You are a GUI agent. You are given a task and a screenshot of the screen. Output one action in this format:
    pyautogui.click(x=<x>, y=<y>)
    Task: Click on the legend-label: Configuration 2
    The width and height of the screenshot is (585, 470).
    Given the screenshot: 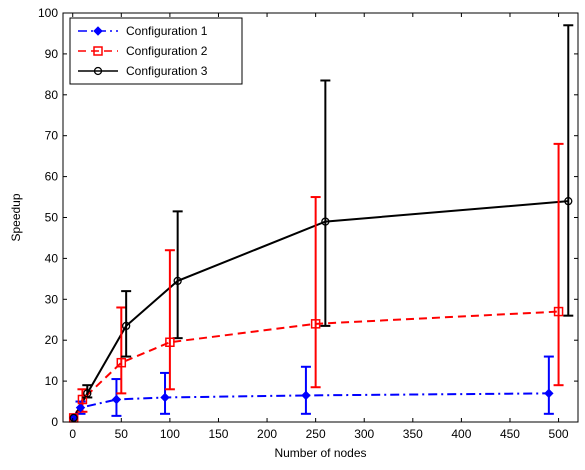 What is the action you would take?
    pyautogui.click(x=167, y=51)
    